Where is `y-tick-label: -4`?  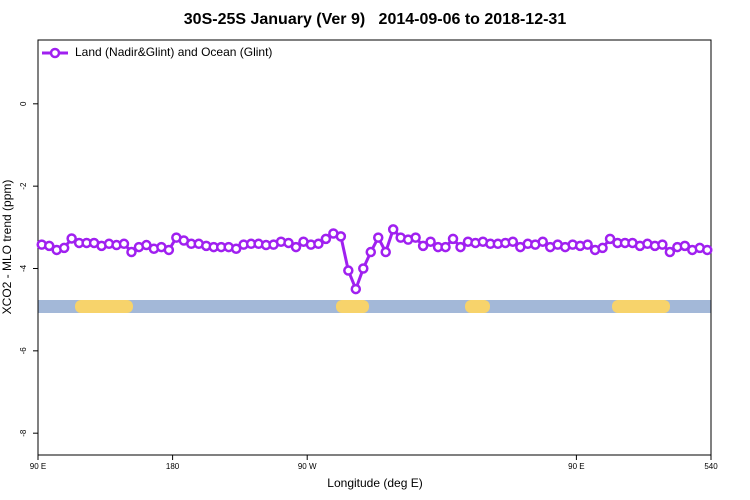 y-tick-label: -4 is located at coordinates (23, 268).